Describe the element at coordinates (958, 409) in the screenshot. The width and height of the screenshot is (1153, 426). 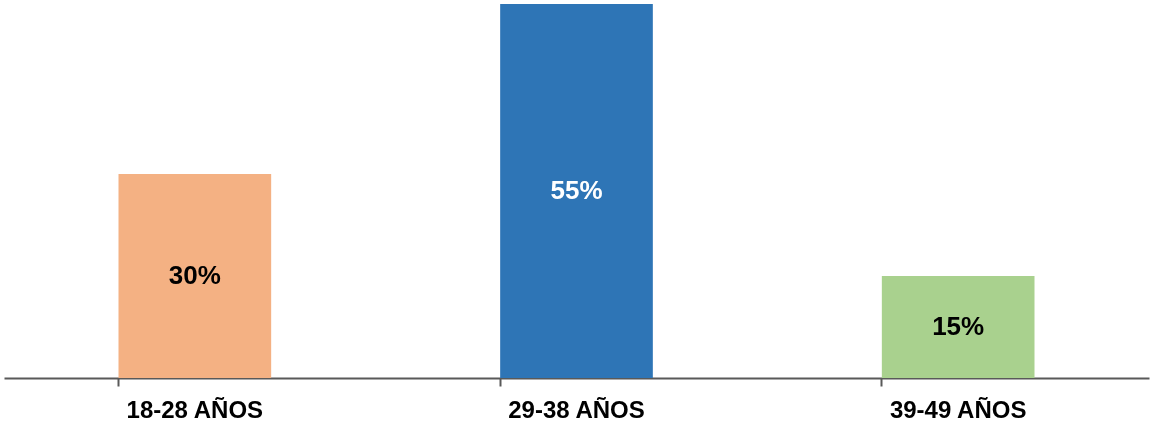
I see `x-tick-label: 39-49 AÑOS` at that location.